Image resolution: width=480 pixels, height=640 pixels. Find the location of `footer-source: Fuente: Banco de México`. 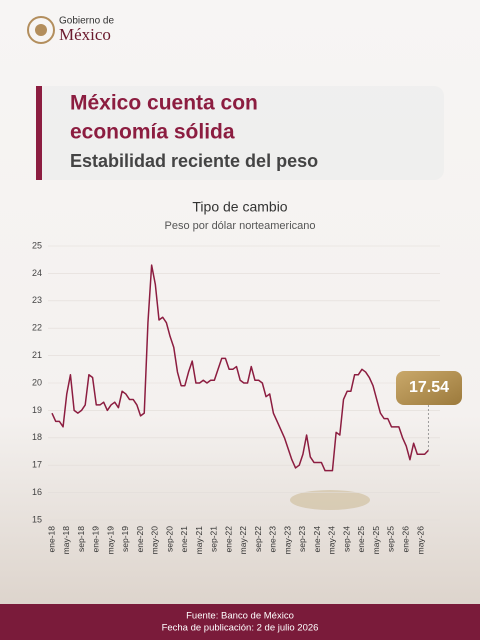

footer-source: Fuente: Banco de México is located at coordinates (240, 616).